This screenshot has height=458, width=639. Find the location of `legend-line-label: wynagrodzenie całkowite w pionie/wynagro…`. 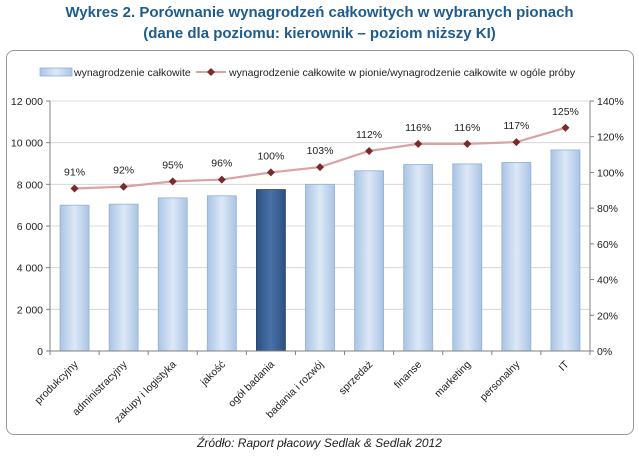

legend-line-label: wynagrodzenie całkowite w pionie/wynagro… is located at coordinates (402, 73).